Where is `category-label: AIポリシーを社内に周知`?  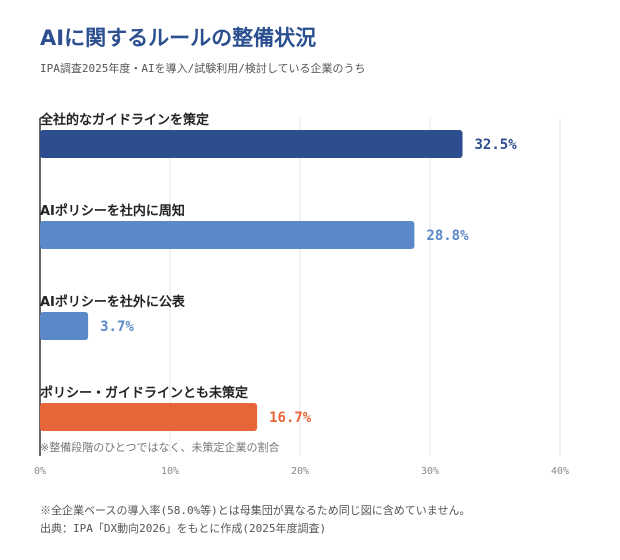 category-label: AIポリシーを社内に周知 is located at coordinates (112, 211).